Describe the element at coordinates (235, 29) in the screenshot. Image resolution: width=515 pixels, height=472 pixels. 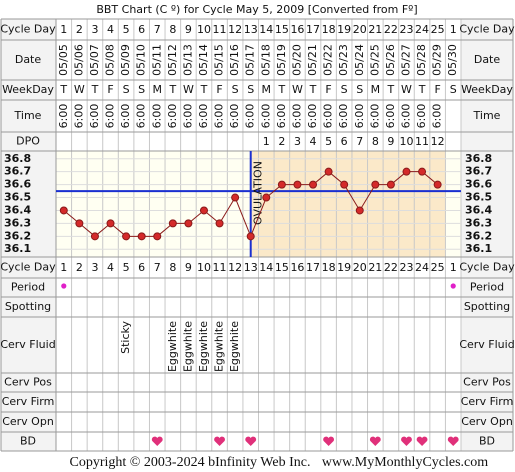
I see `cycle-day: 12` at that location.